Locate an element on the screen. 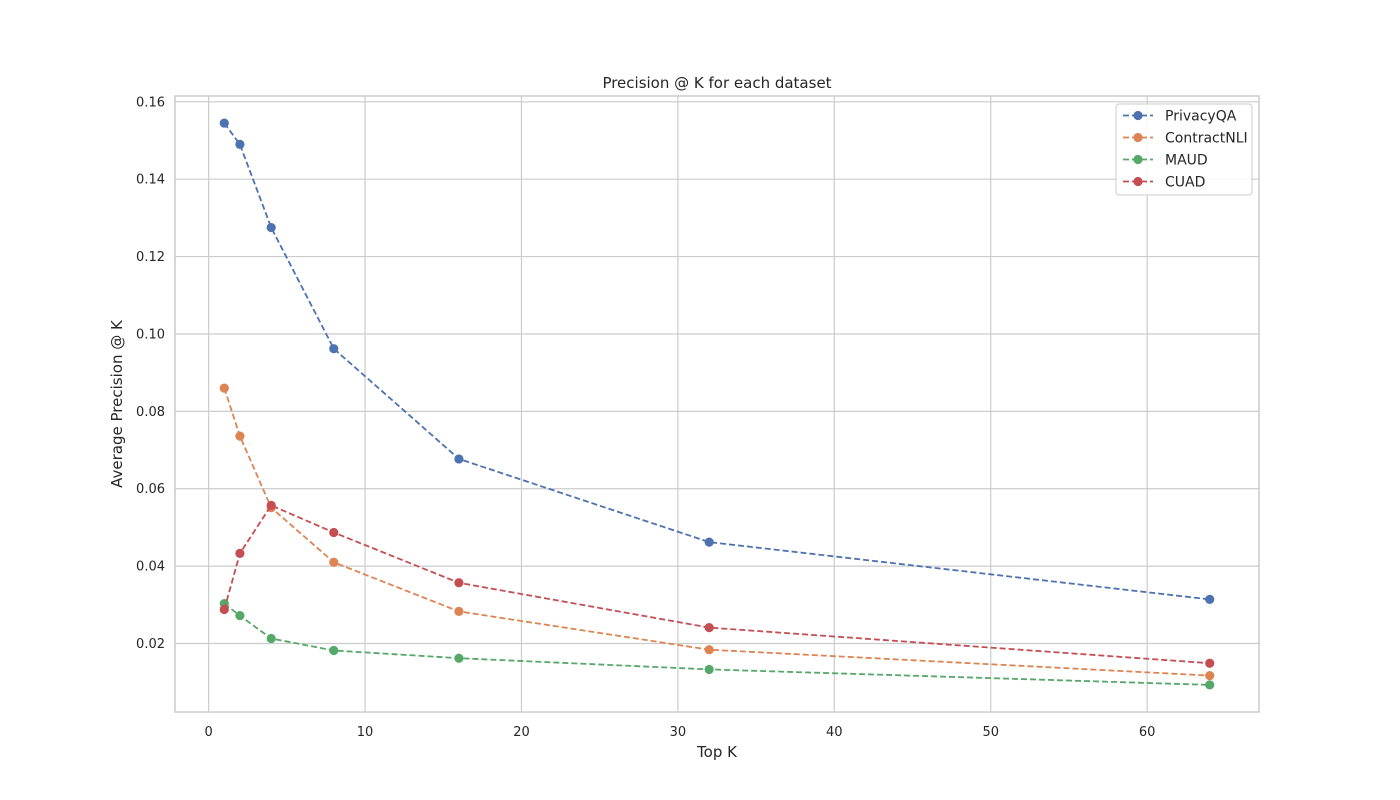  y-tick-label: 0.16 is located at coordinates (150, 102).